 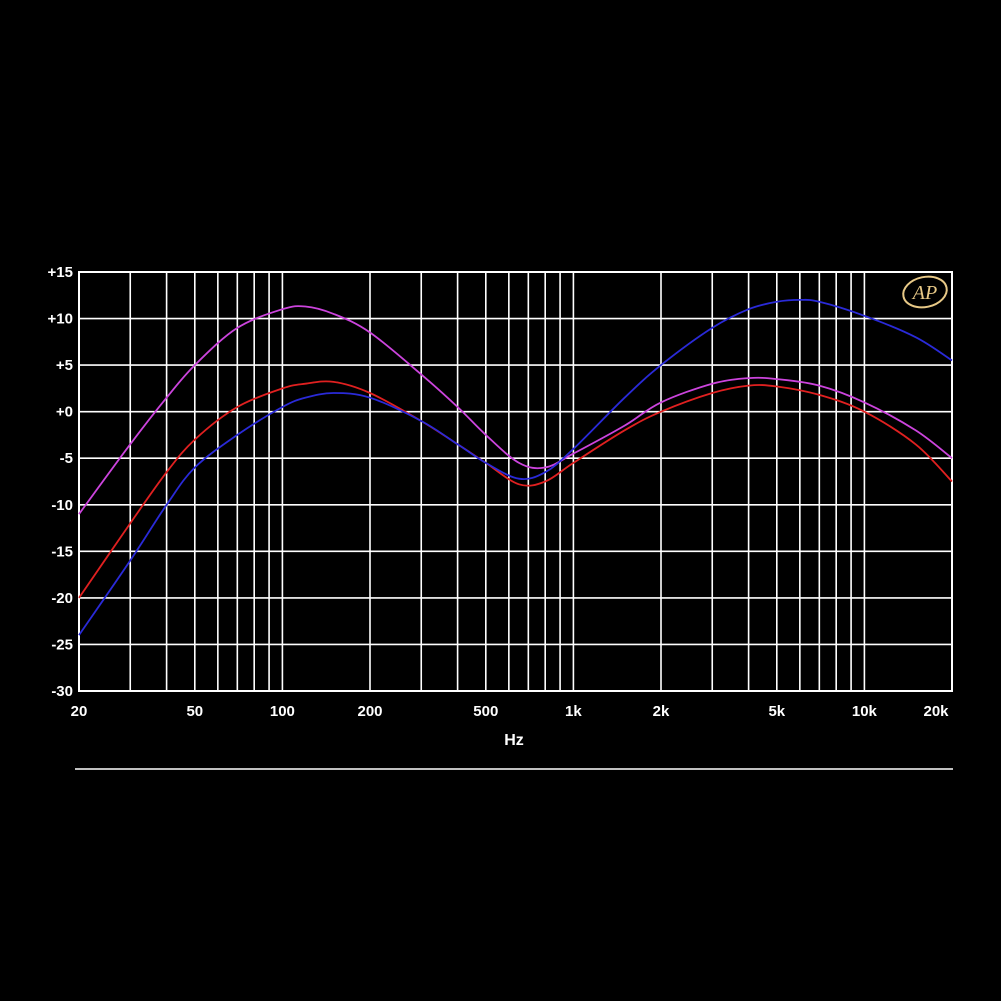 What do you see at coordinates (369, 711) in the screenshot?
I see `x-tick-label: 200` at bounding box center [369, 711].